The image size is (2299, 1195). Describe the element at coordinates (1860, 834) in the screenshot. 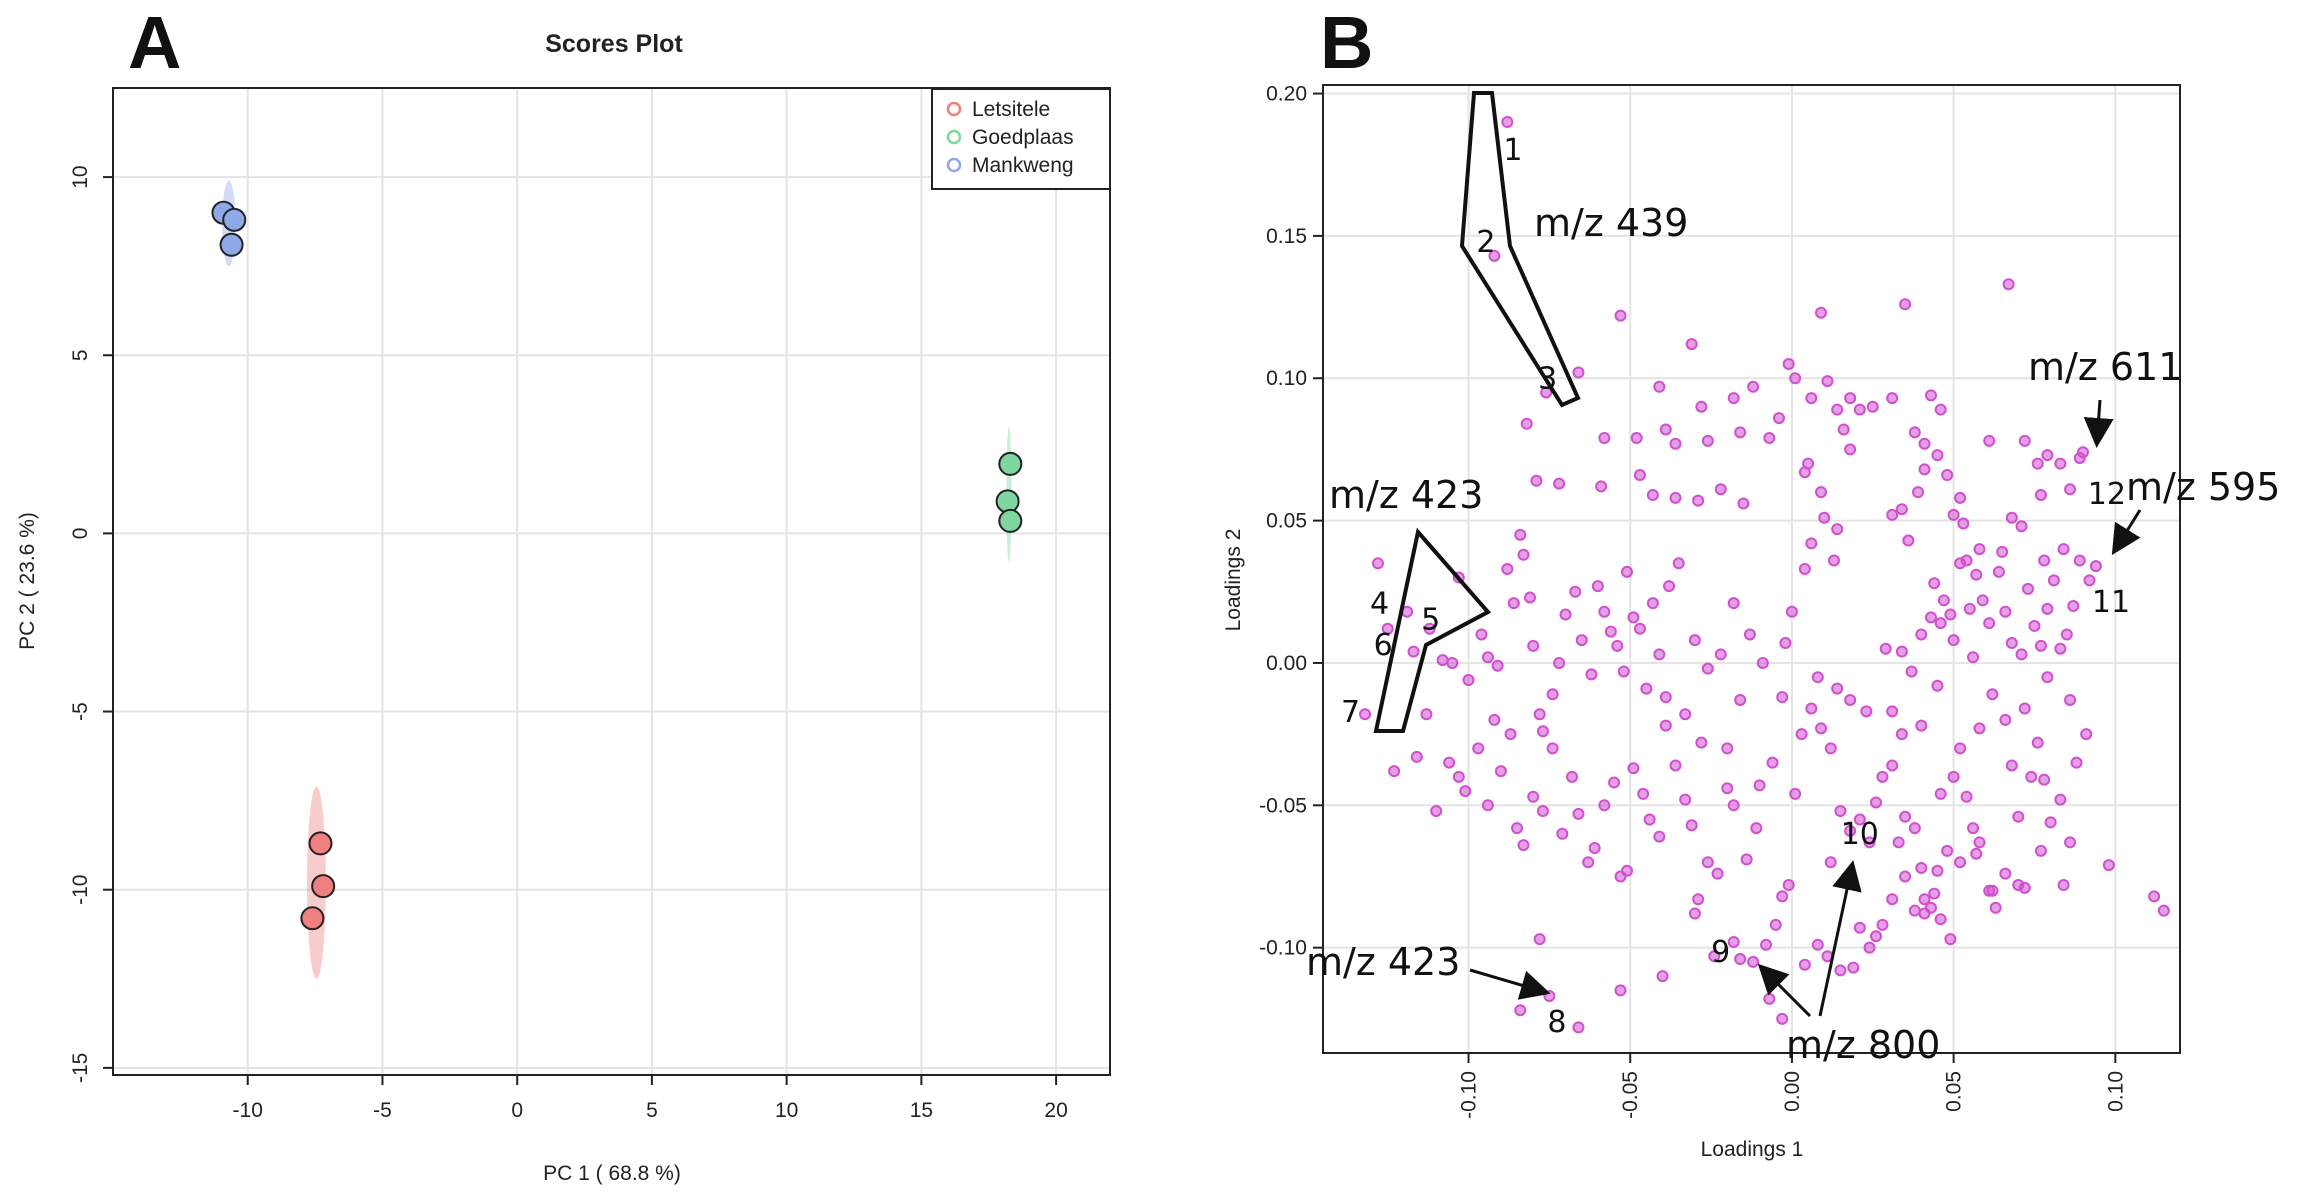

I see `point-number-label: 10` at that location.